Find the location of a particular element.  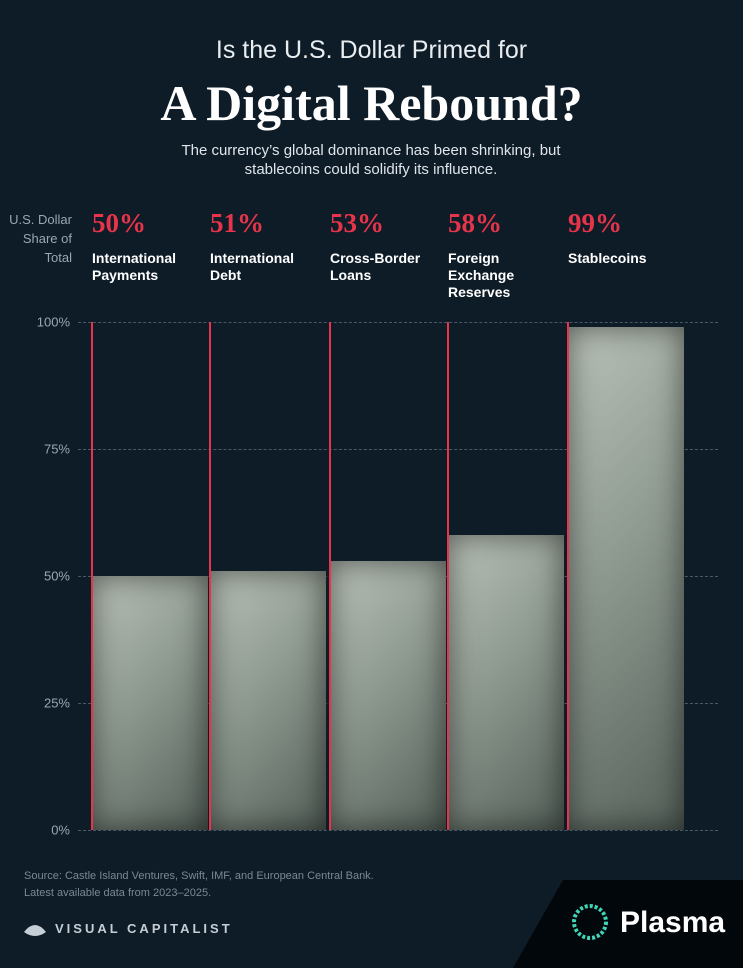

value-label: 53% is located at coordinates (357, 223).